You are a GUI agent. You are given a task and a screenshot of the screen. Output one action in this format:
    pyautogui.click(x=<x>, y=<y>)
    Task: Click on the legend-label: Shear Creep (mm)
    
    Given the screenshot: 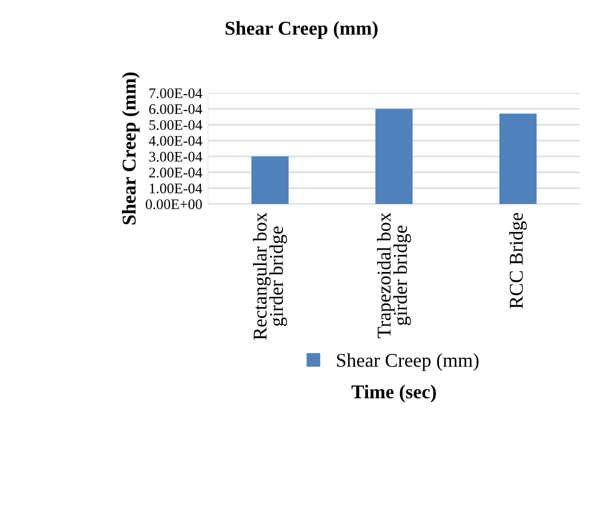 What is the action you would take?
    pyautogui.click(x=408, y=362)
    